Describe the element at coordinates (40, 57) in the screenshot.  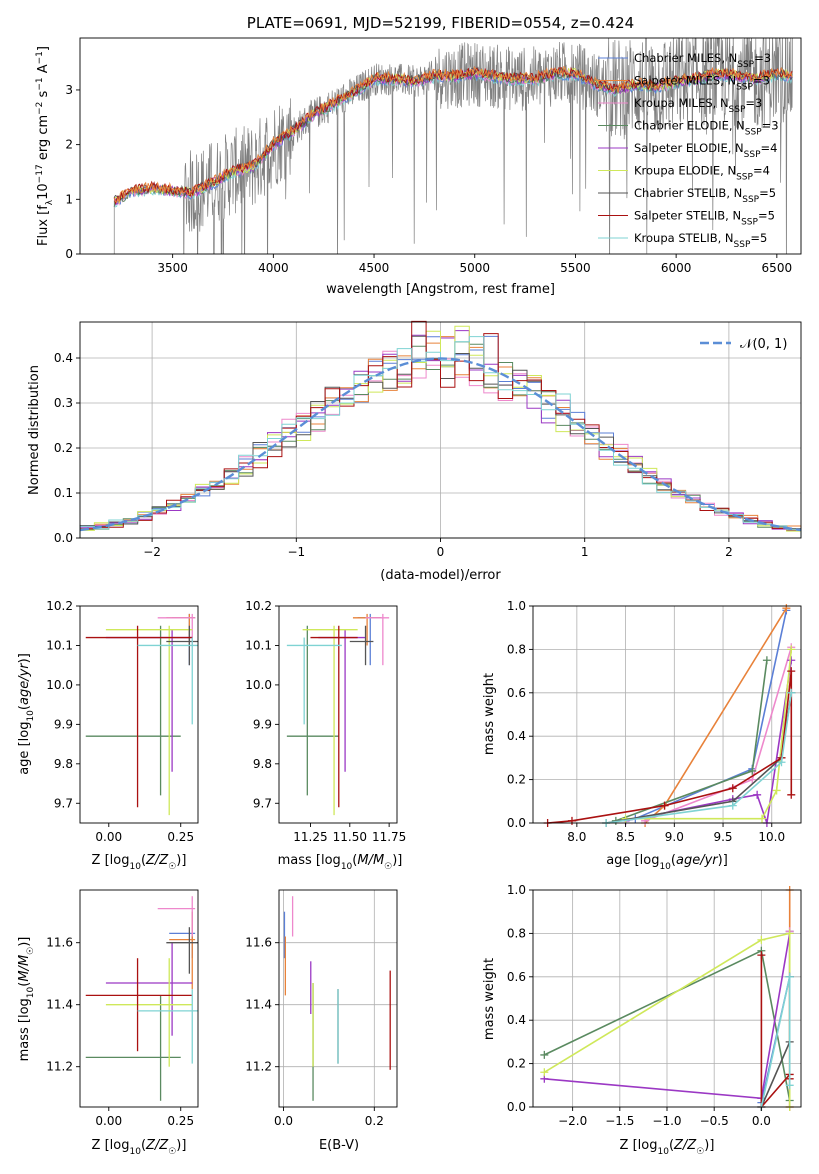
I see `label-part: −1` at that location.